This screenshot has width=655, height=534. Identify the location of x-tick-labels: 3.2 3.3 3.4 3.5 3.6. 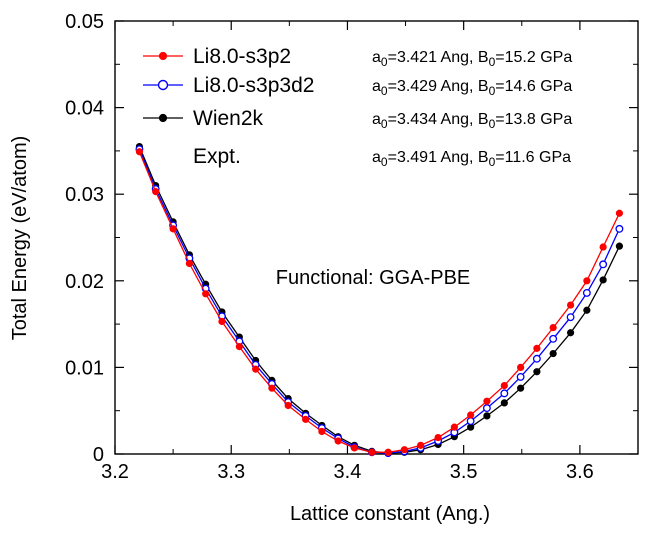
(347, 472).